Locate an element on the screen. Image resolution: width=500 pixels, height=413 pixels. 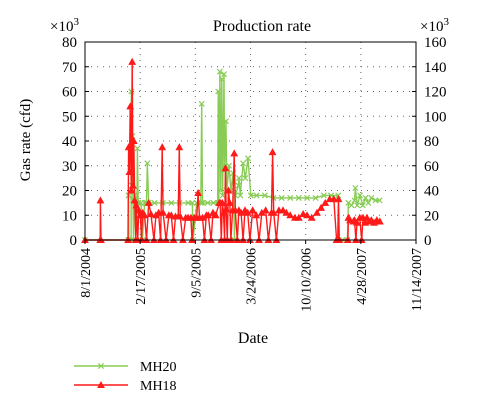
left-axis-tick-label: 50 is located at coordinates (69, 117).